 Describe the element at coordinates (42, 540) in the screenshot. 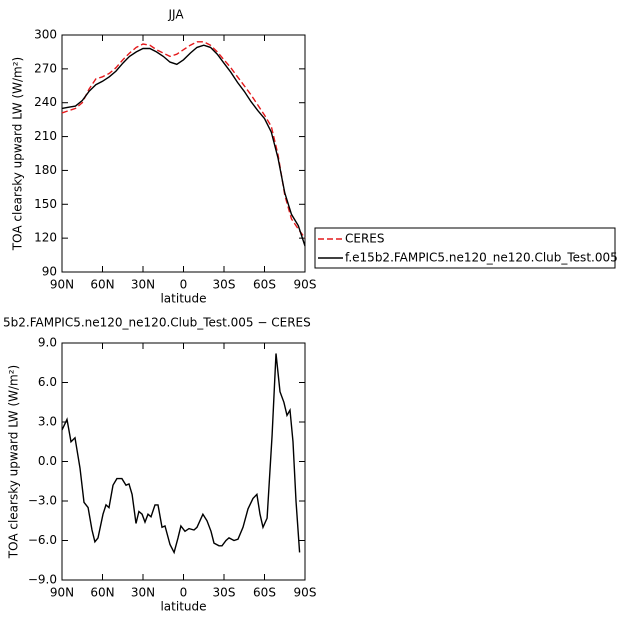

I see `y-tick-label: −6.0` at that location.